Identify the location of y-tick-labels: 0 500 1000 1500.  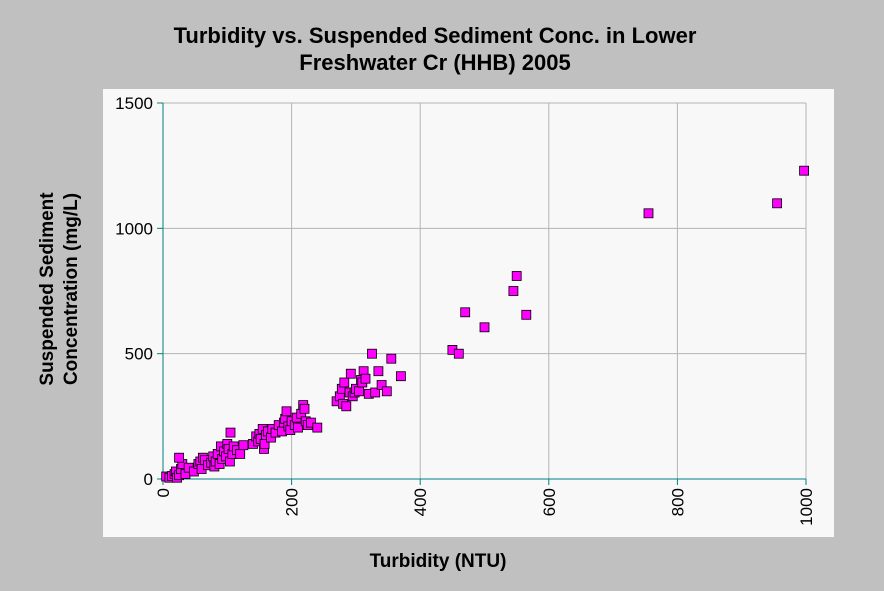
(134, 291).